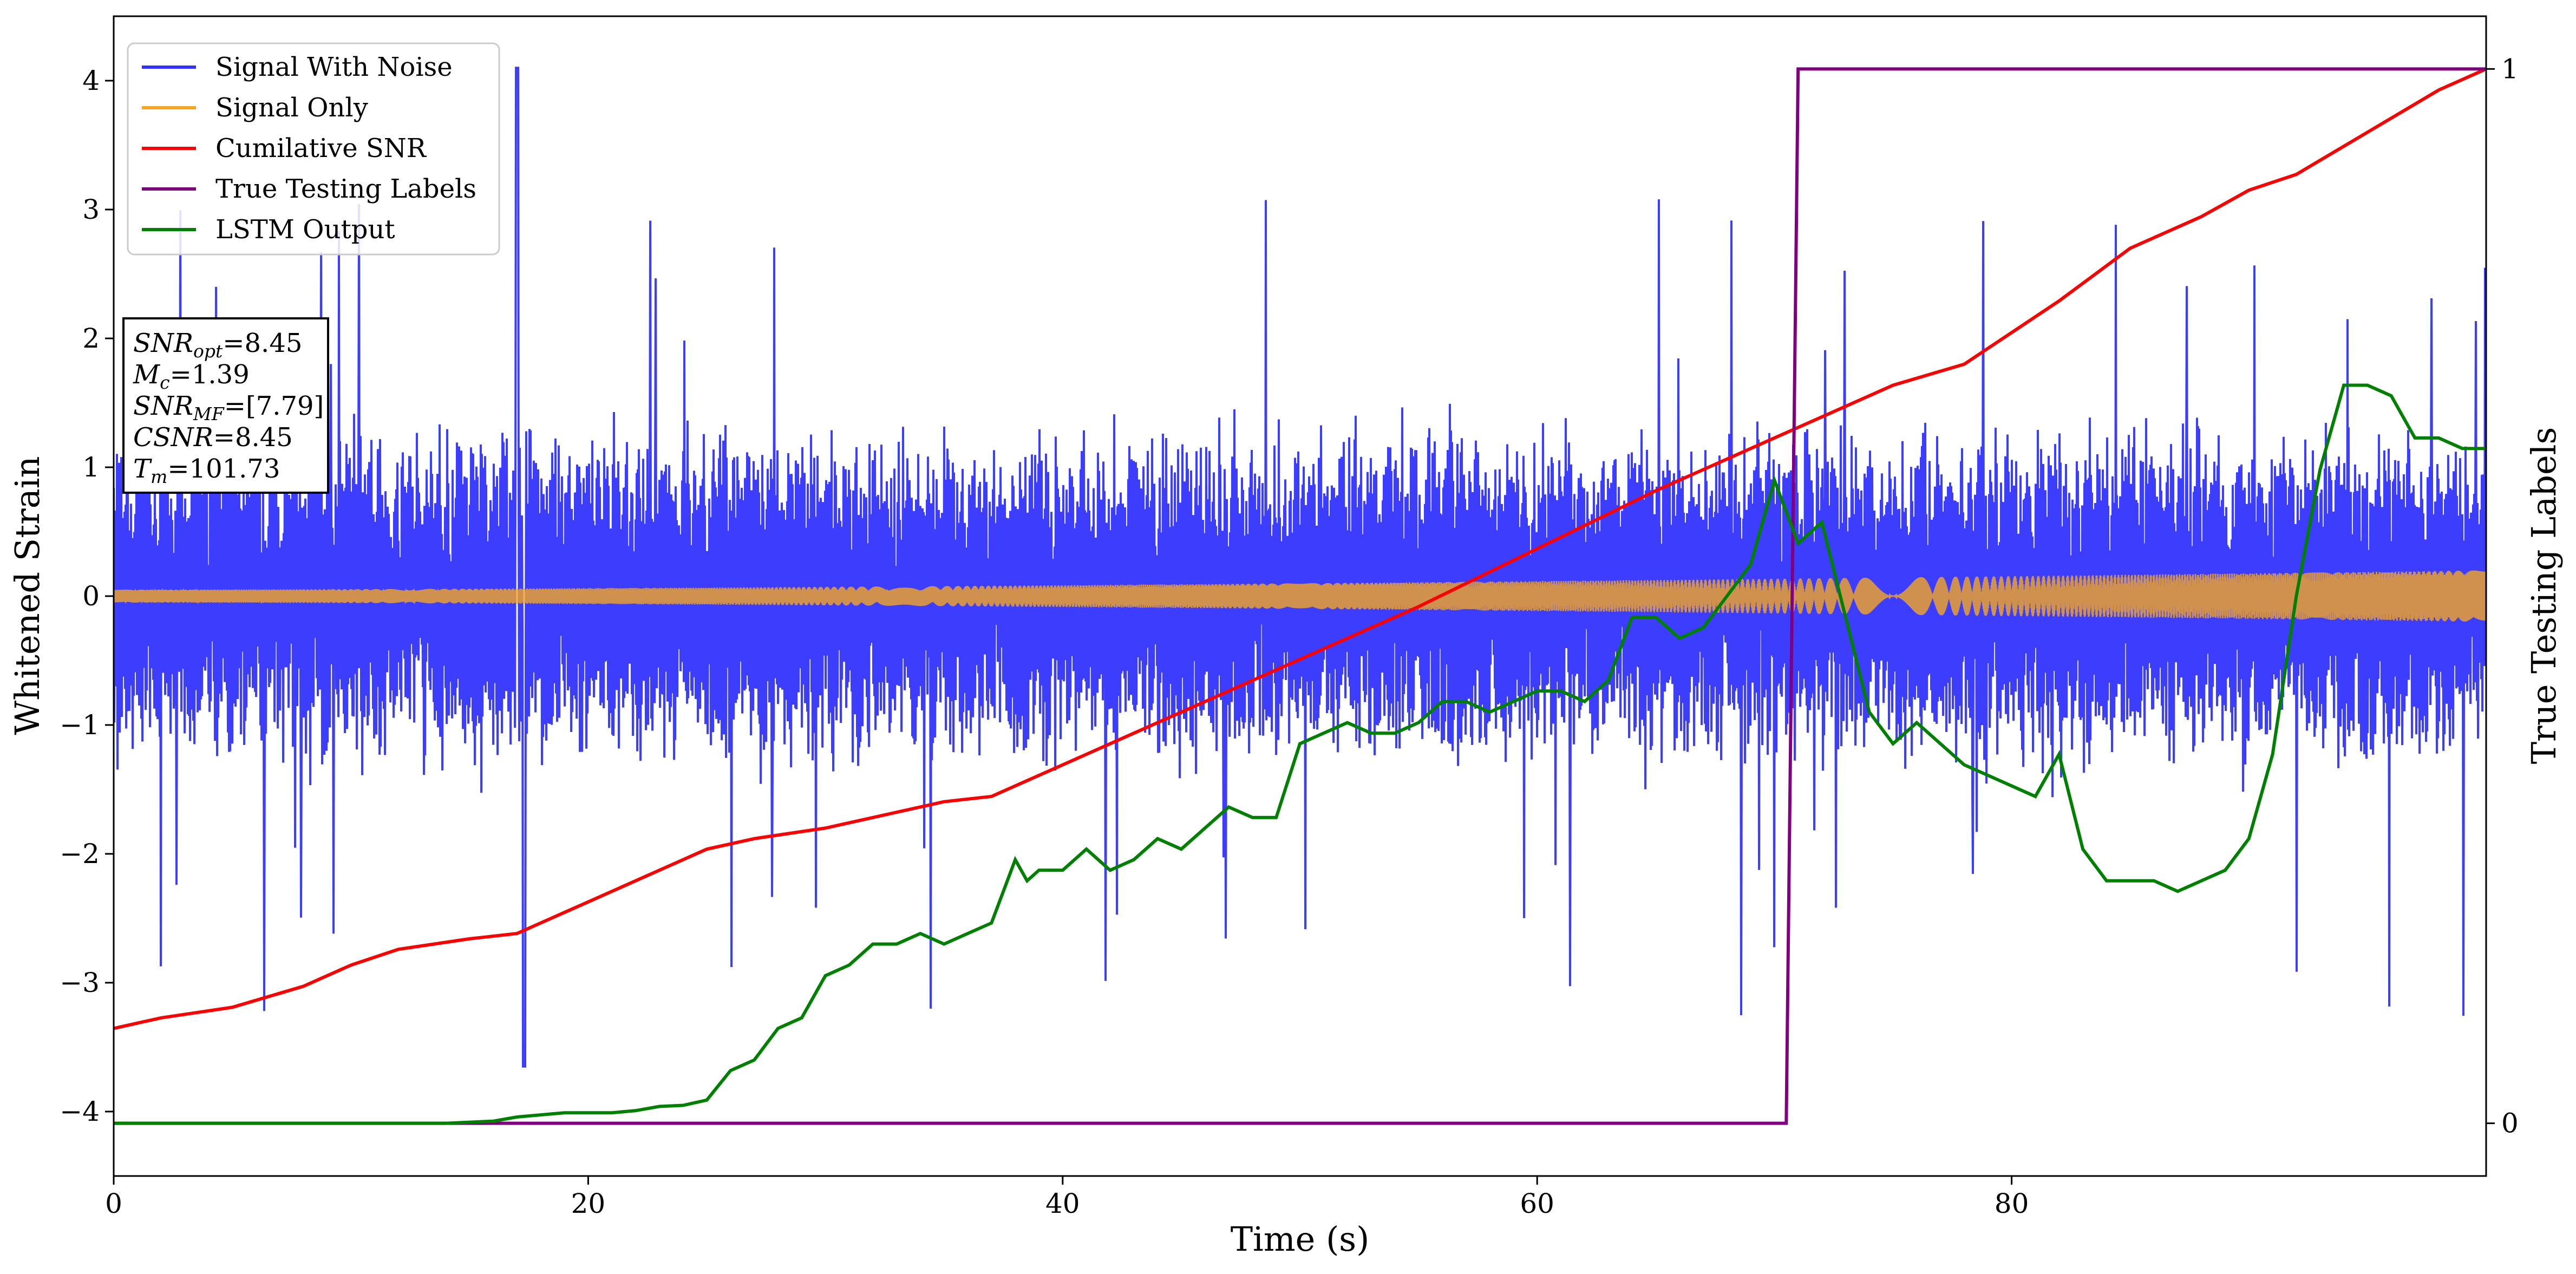 The image size is (2576, 1274). I want to click on annotation-mc: Mc=1.39, so click(191, 376).